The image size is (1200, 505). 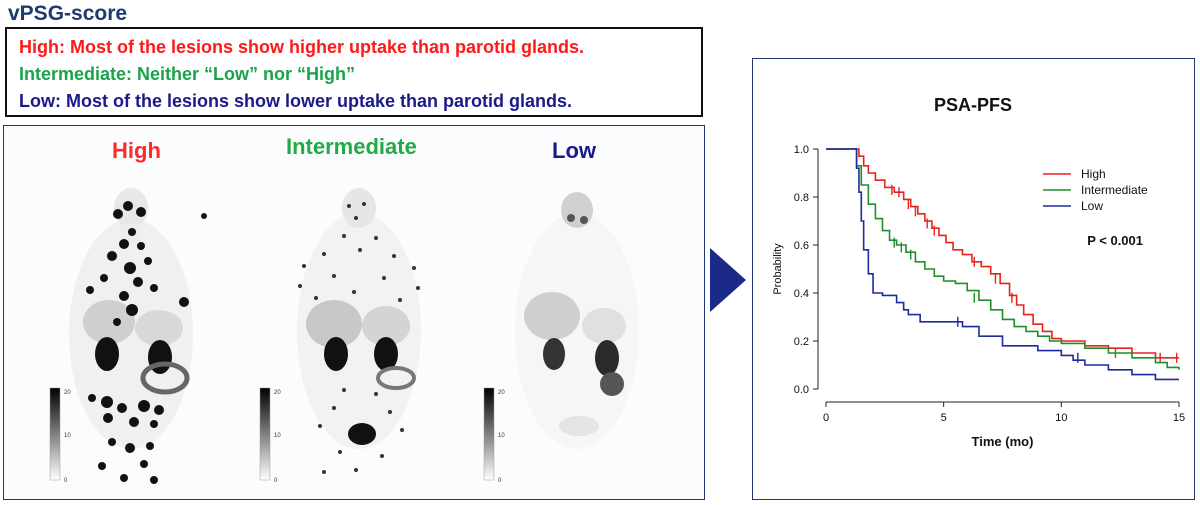 What do you see at coordinates (1115, 240) in the screenshot?
I see `p-value-annotation: P < 0.001` at bounding box center [1115, 240].